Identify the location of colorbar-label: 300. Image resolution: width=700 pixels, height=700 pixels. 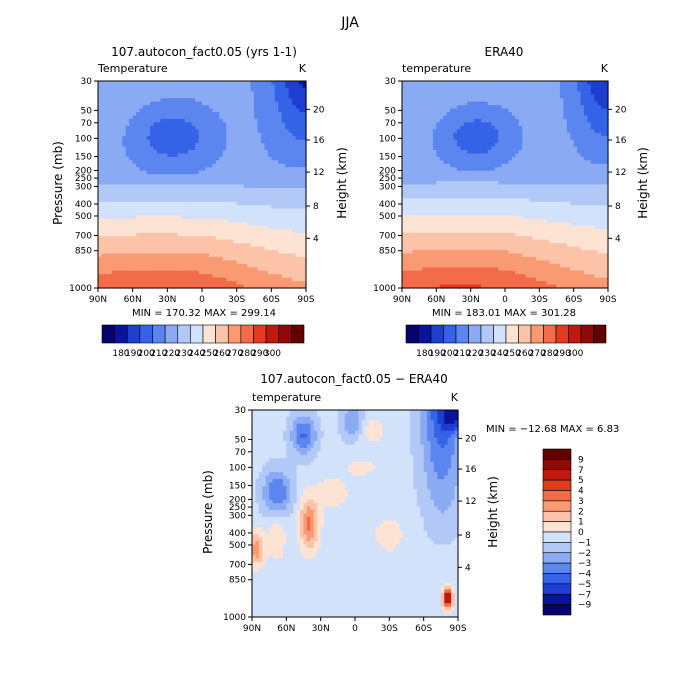
(272, 354).